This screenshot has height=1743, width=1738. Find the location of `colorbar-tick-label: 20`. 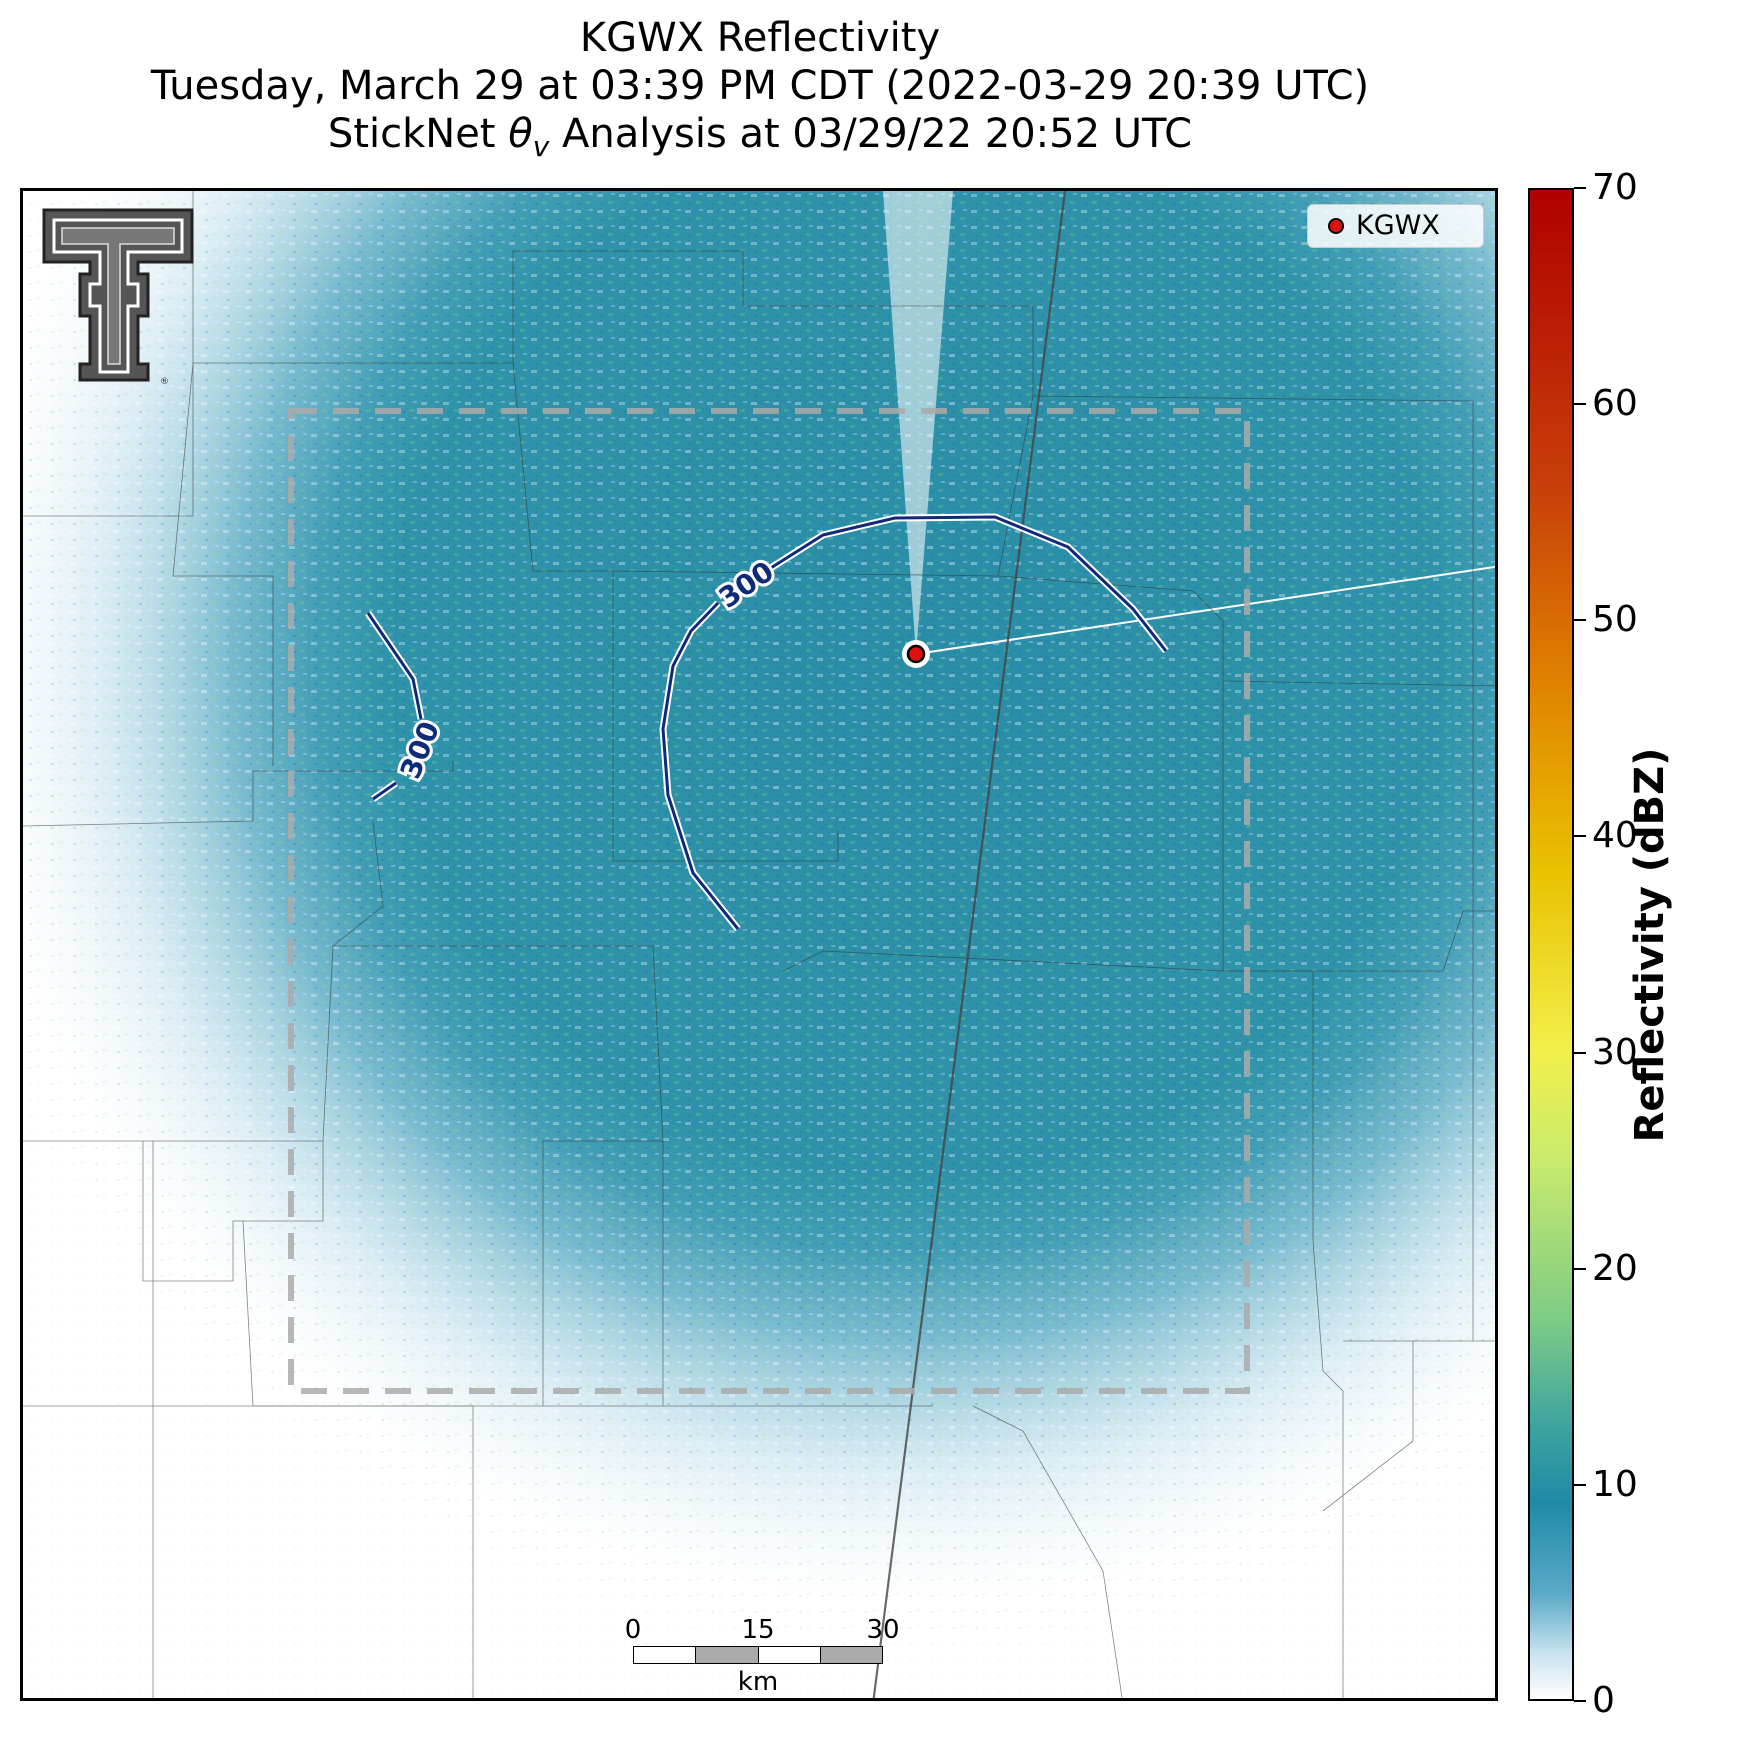

colorbar-tick-label: 20 is located at coordinates (1615, 1268).